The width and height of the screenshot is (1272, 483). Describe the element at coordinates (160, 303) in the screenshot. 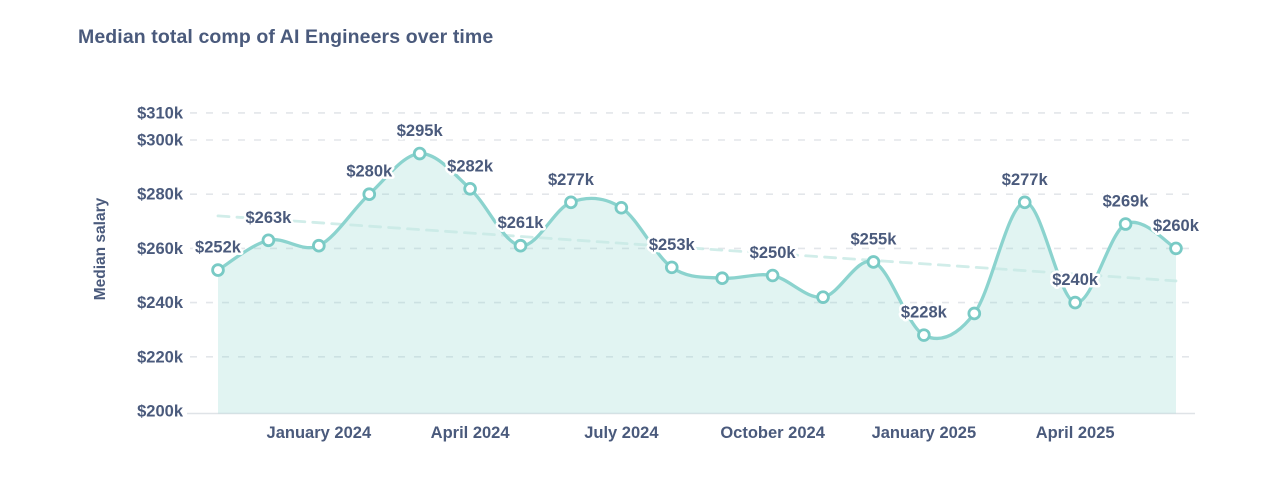

I see `y-tick-label: $240k` at that location.